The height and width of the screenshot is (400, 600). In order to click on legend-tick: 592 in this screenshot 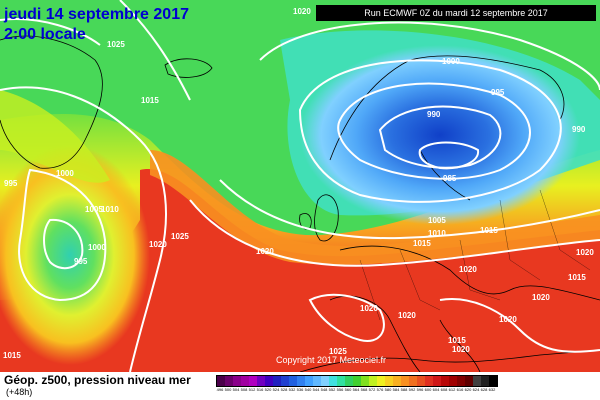, I will do `click(412, 389)`.